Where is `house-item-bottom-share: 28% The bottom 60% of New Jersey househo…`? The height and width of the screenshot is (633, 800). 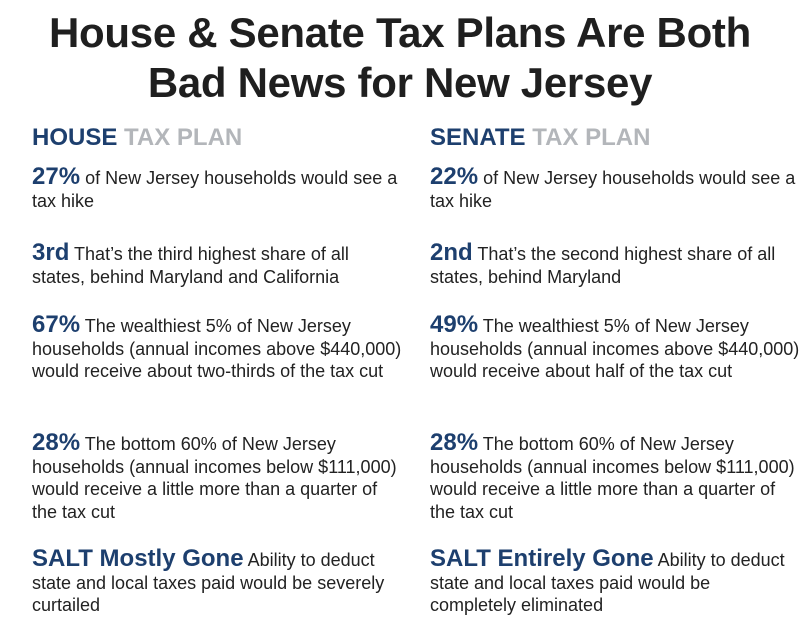
house-item-bottom-share: 28% The bottom 60% of New Jersey househo… is located at coordinates (217, 476).